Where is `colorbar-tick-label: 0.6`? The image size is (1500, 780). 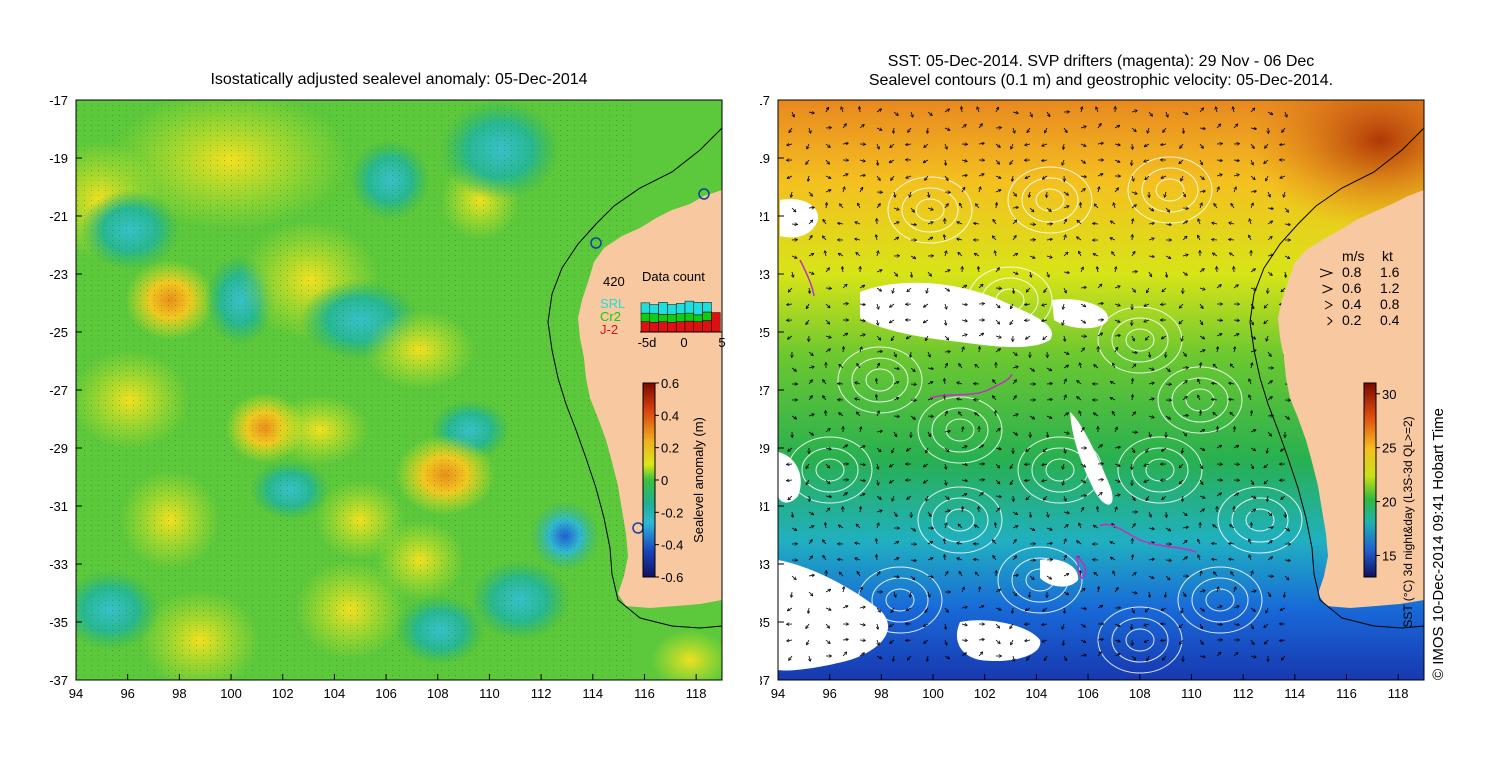
colorbar-tick-label: 0.6 is located at coordinates (670, 383).